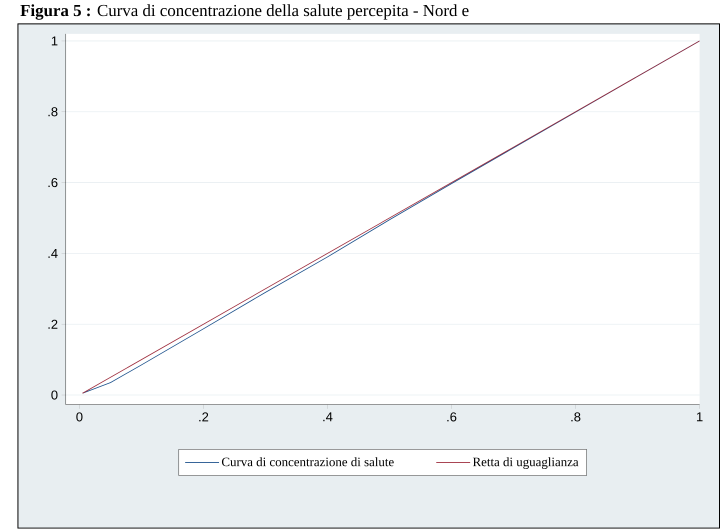 This screenshot has height=529, width=720. Describe the element at coordinates (525, 463) in the screenshot. I see `legend-label: Retta di uguaglianza` at that location.